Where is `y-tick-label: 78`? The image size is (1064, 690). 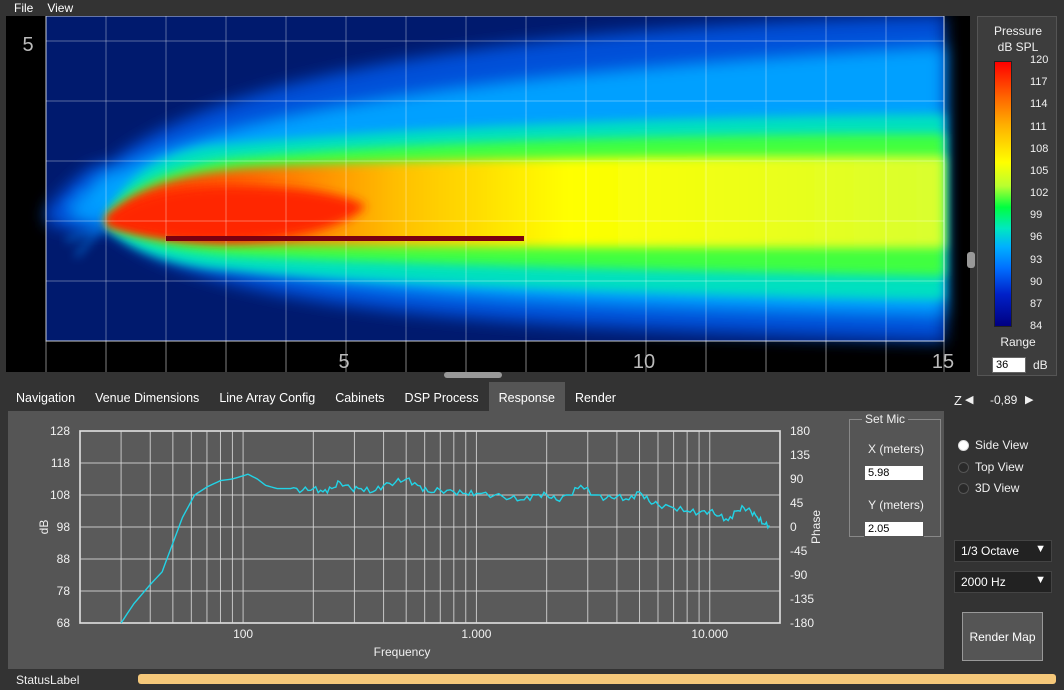 y-tick-label: 78 is located at coordinates (64, 591).